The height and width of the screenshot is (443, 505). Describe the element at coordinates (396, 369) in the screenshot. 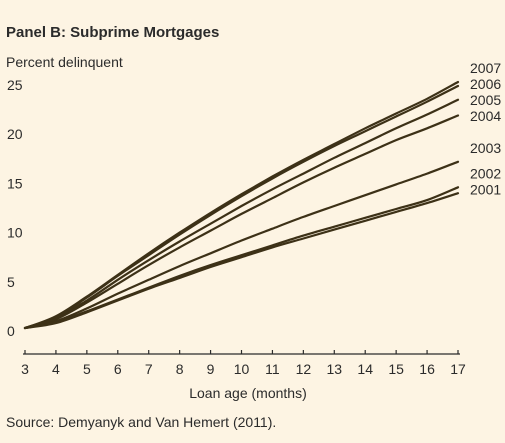

I see `x-tick-label: 15` at that location.